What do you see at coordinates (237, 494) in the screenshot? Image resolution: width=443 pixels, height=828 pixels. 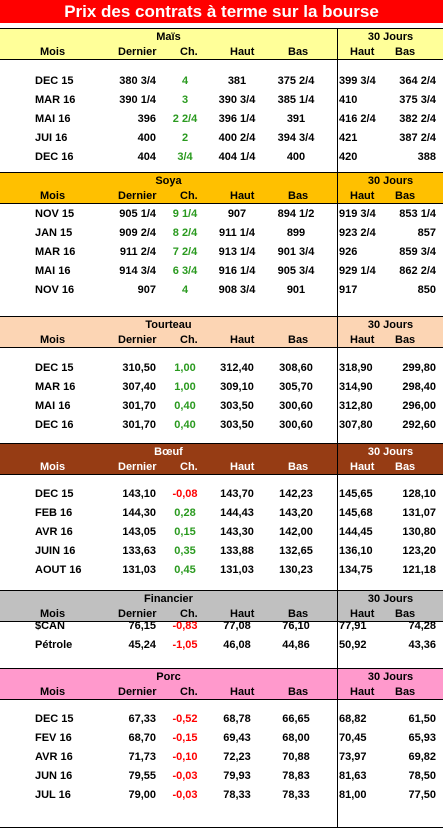 I see `cell-haut: 143,70` at bounding box center [237, 494].